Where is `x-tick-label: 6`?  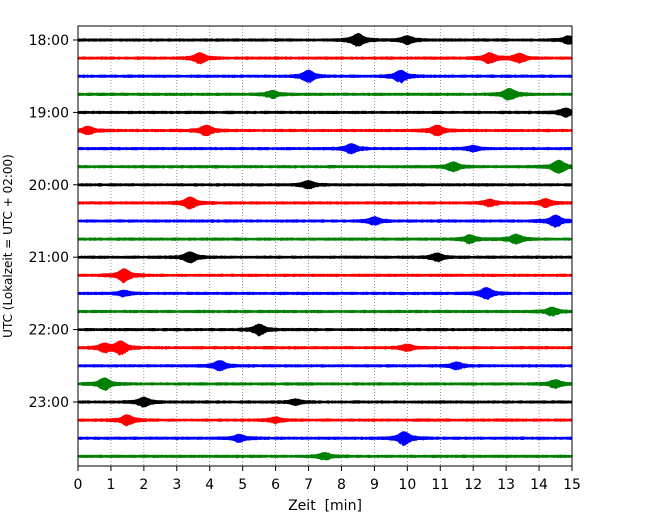 x-tick-label: 6 is located at coordinates (275, 485).